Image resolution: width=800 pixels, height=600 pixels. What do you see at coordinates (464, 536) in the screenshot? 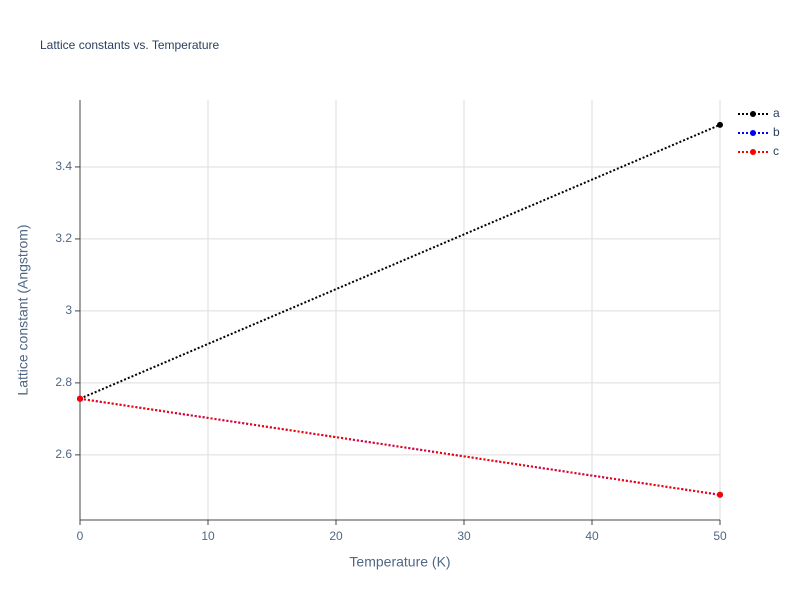
I see `x-tick-label: 30` at bounding box center [464, 536].